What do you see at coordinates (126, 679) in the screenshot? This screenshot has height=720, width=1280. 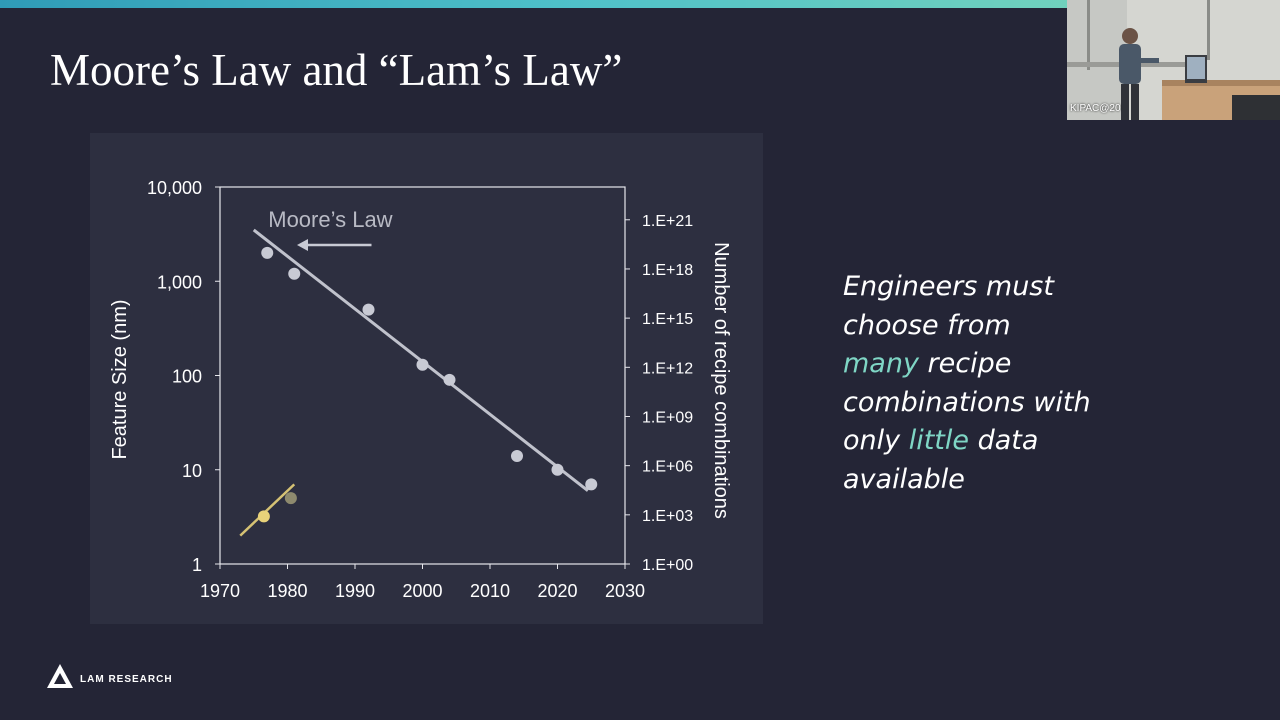 I see `logo-text: LAM RESEARCH` at bounding box center [126, 679].